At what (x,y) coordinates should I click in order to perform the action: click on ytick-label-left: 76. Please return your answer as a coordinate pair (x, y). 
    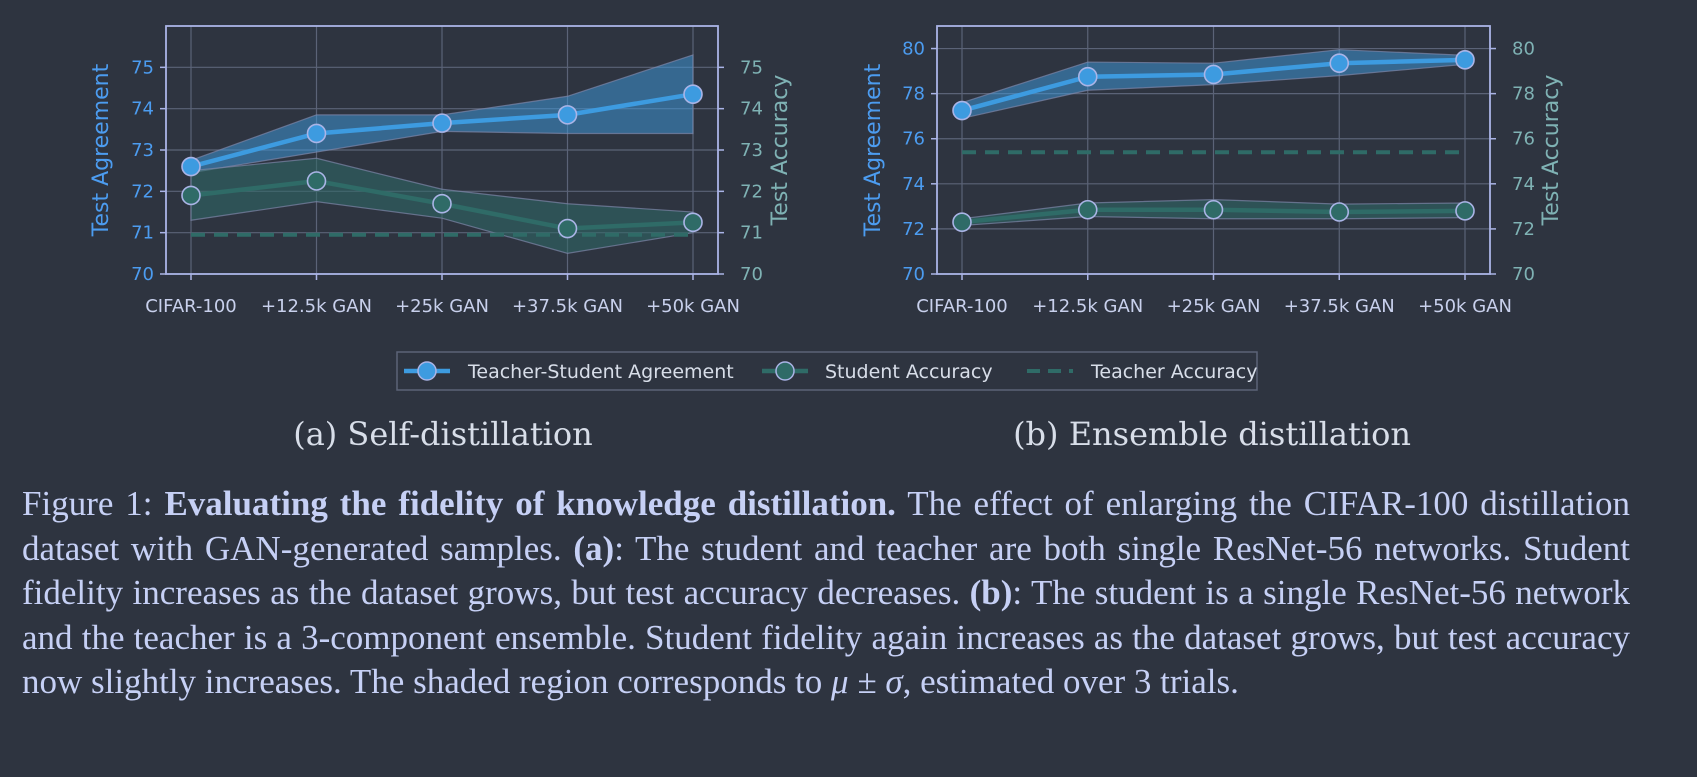
    Looking at the image, I should click on (913, 139).